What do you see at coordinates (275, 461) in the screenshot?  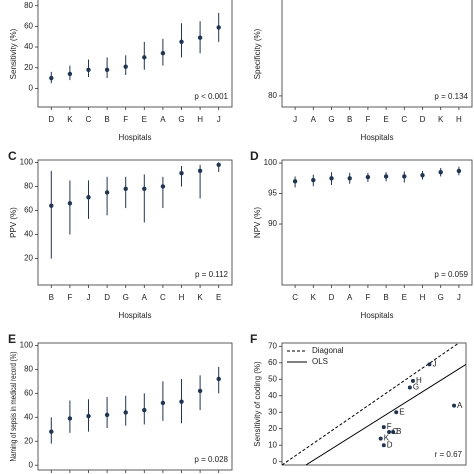 I see `y-tick-label: 0` at bounding box center [275, 461].